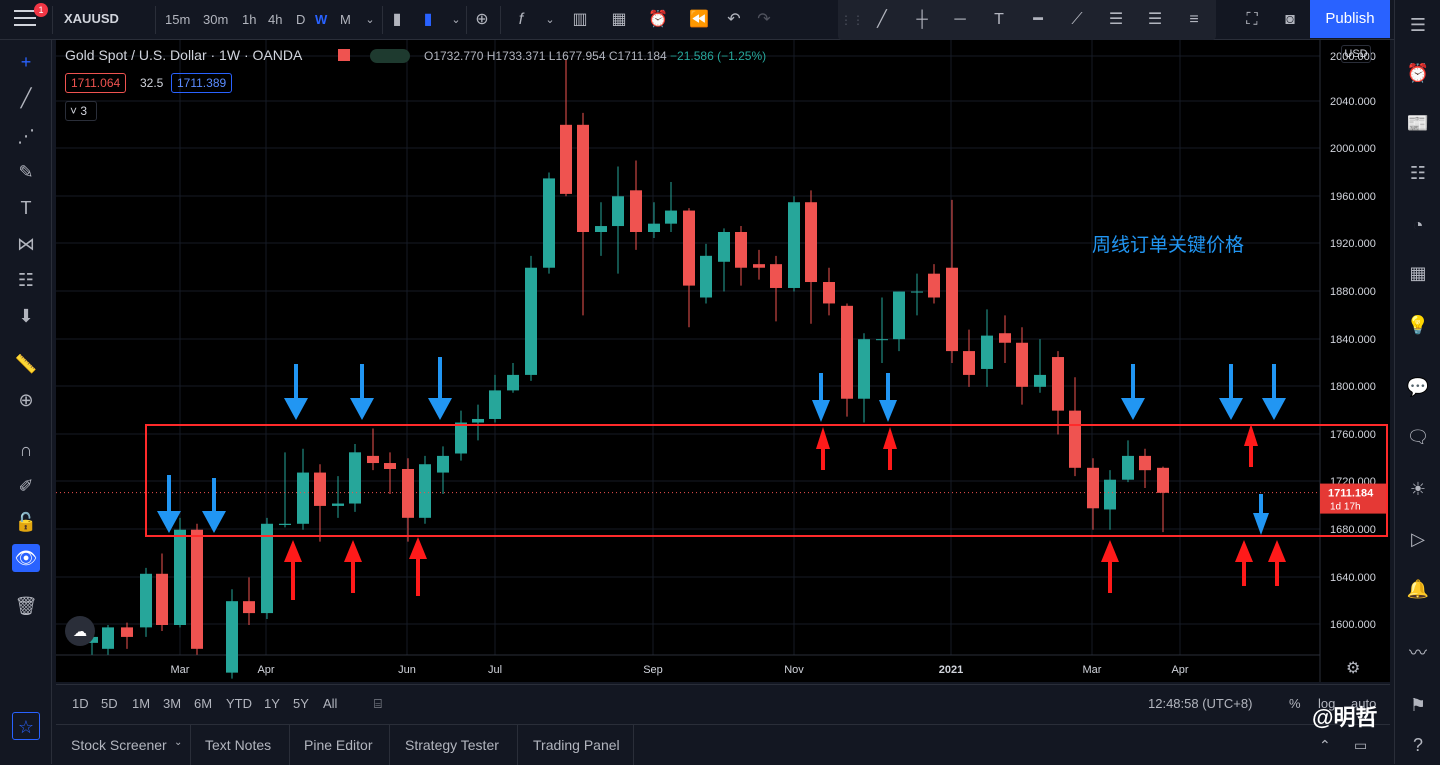  What do you see at coordinates (619, 19) in the screenshot?
I see `templates-icon: ▦` at bounding box center [619, 19].